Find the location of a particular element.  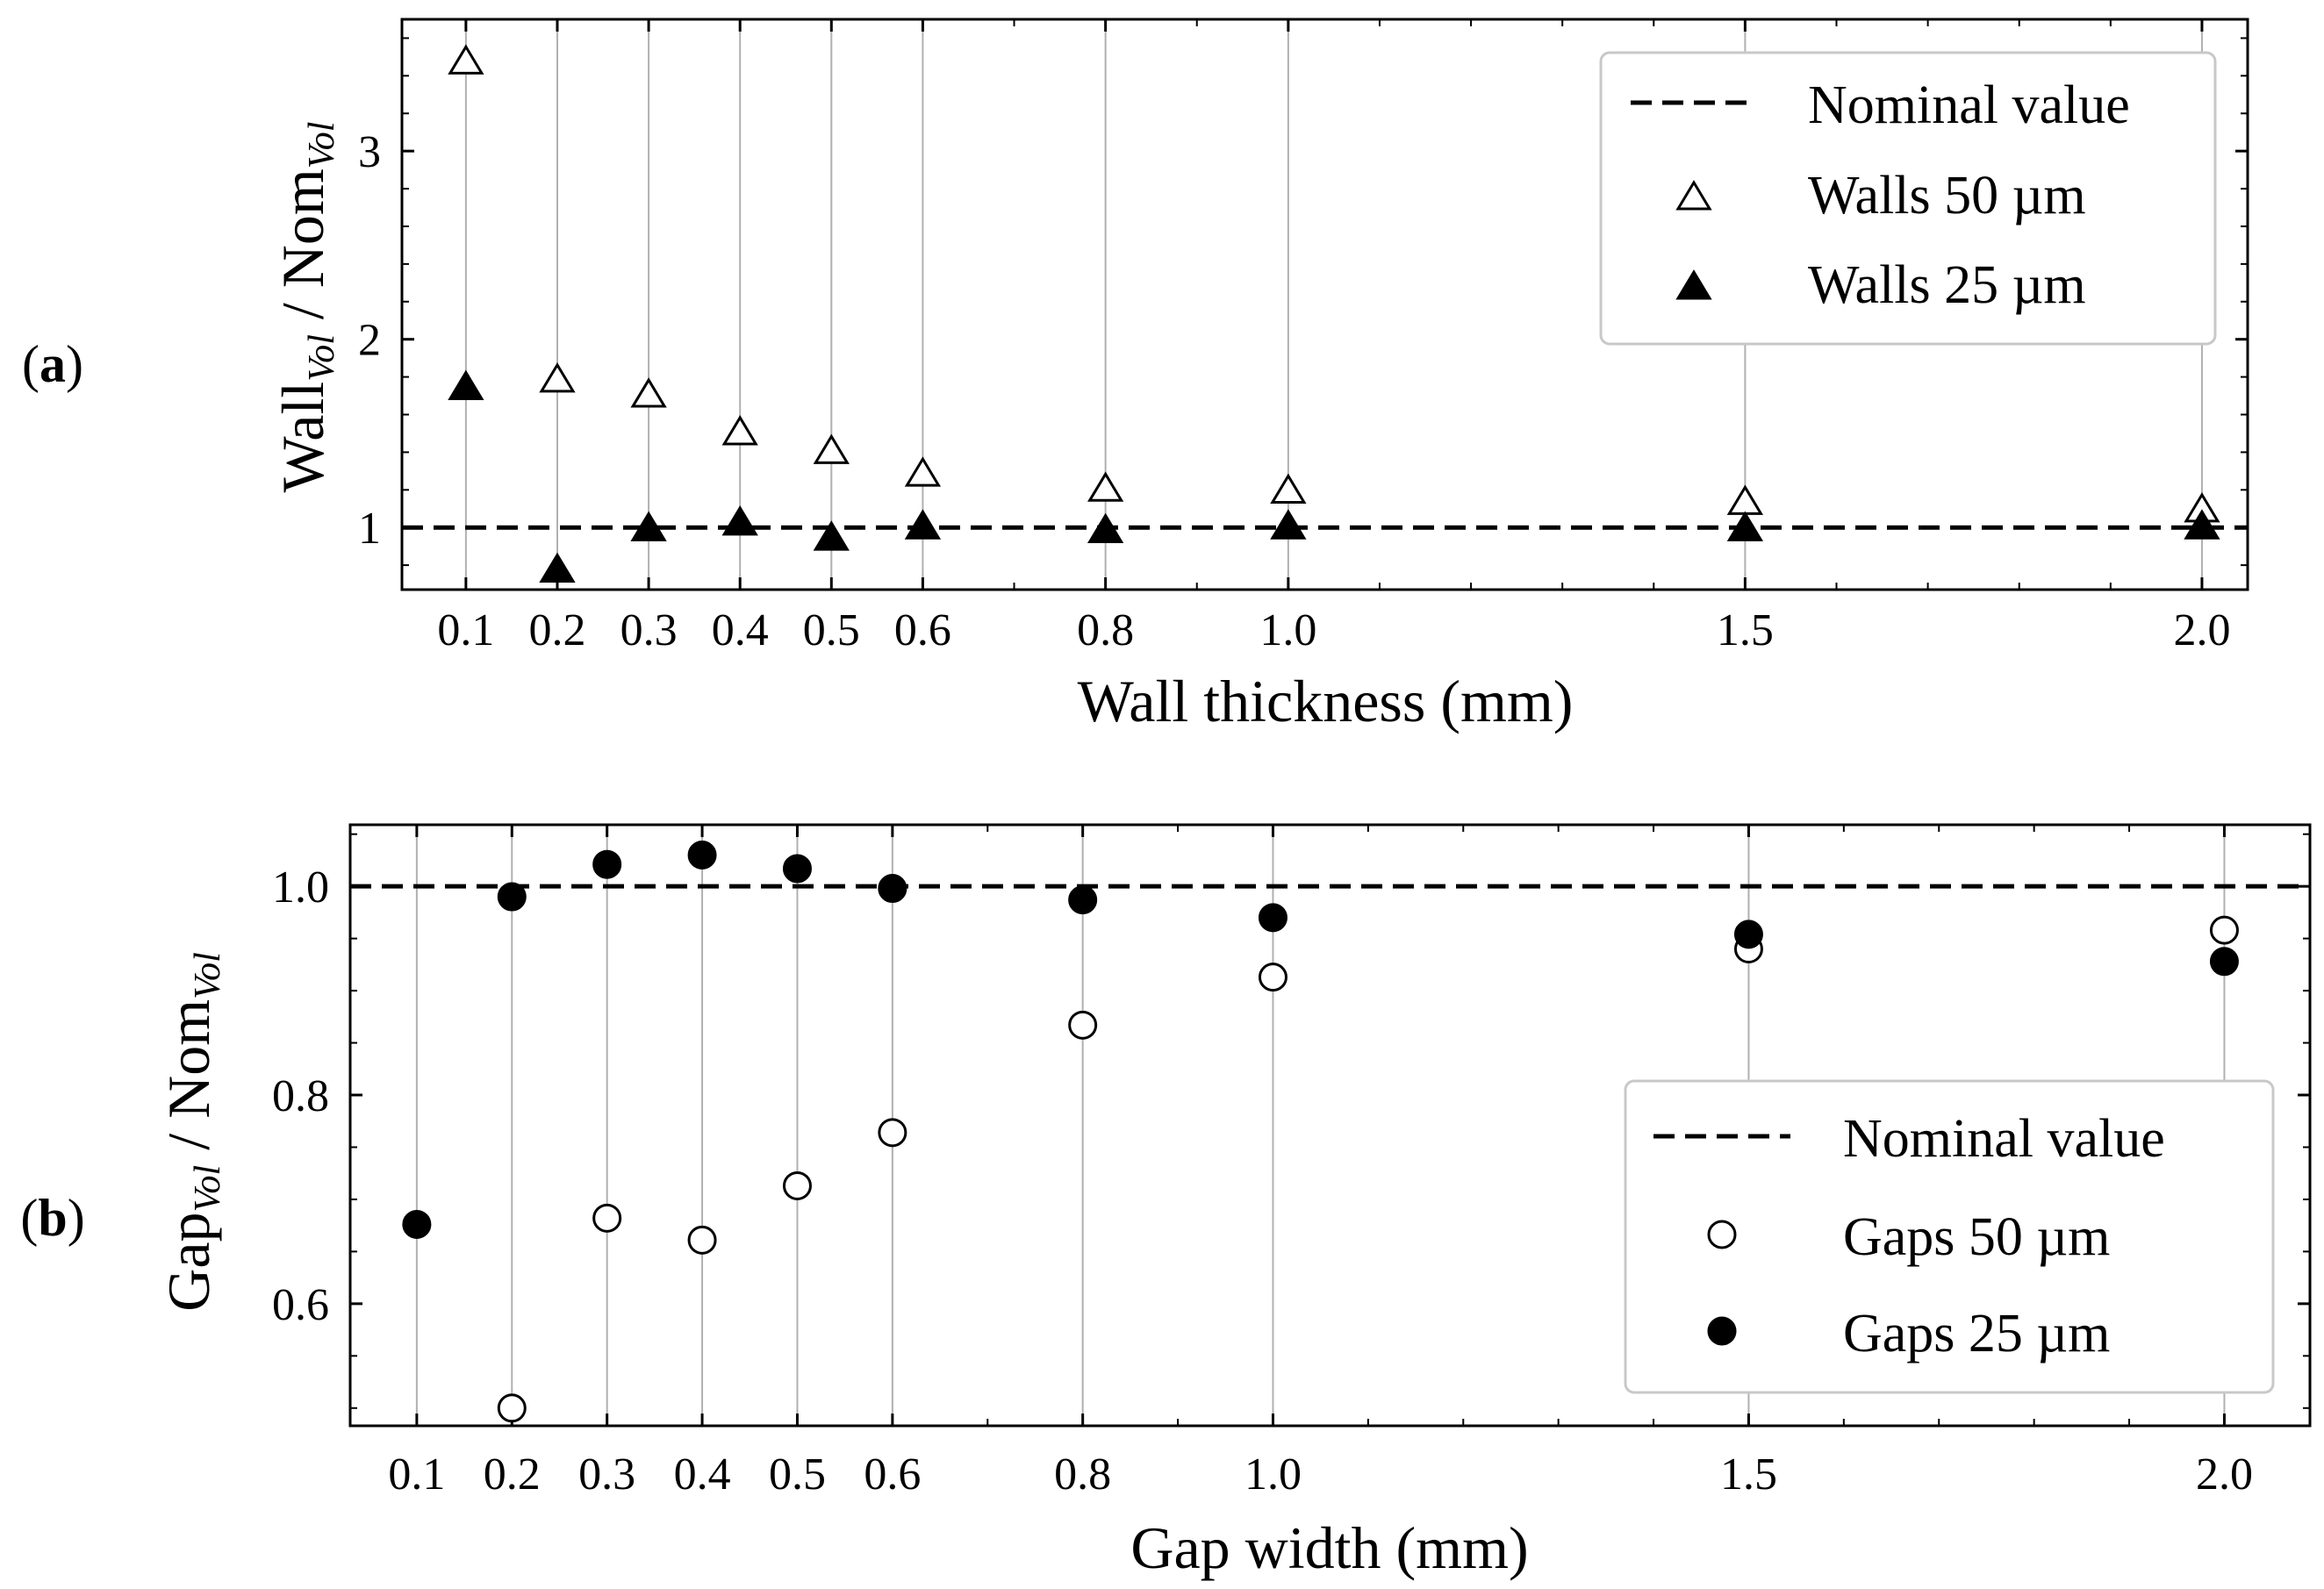

panel-a-legend-box is located at coordinates (1908, 198).